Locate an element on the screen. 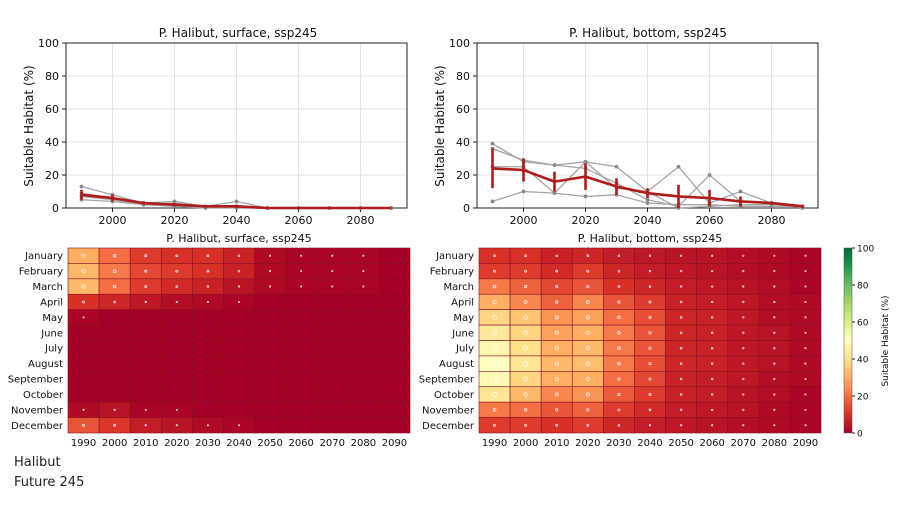 This screenshot has width=900, height=506. heatmap-row-label: October is located at coordinates (454, 395).